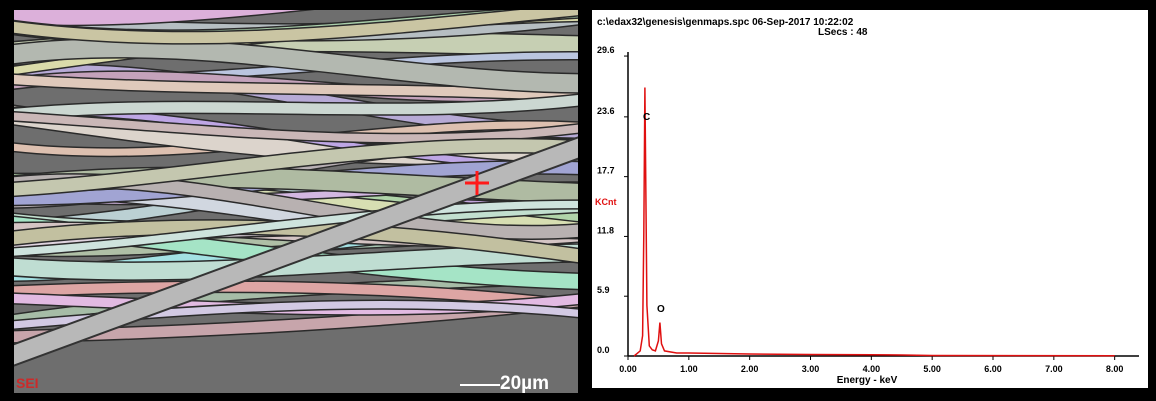 The image size is (1156, 401). What do you see at coordinates (1115, 369) in the screenshot?
I see `x-tick-label: 8.00` at bounding box center [1115, 369].